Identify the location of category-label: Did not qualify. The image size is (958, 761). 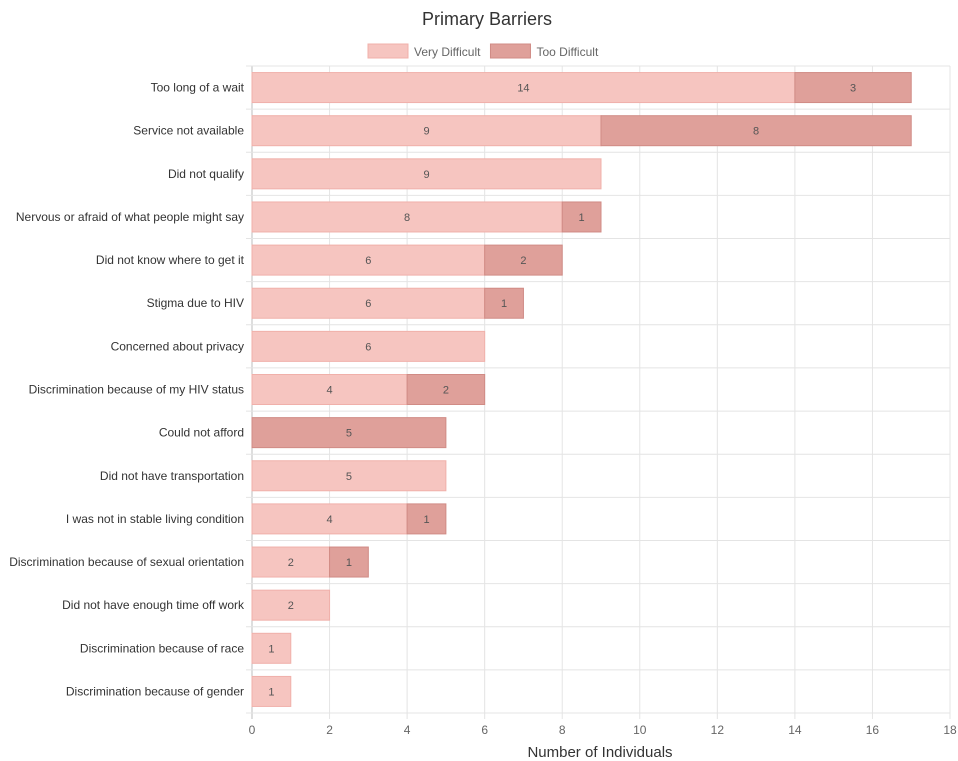
(206, 174).